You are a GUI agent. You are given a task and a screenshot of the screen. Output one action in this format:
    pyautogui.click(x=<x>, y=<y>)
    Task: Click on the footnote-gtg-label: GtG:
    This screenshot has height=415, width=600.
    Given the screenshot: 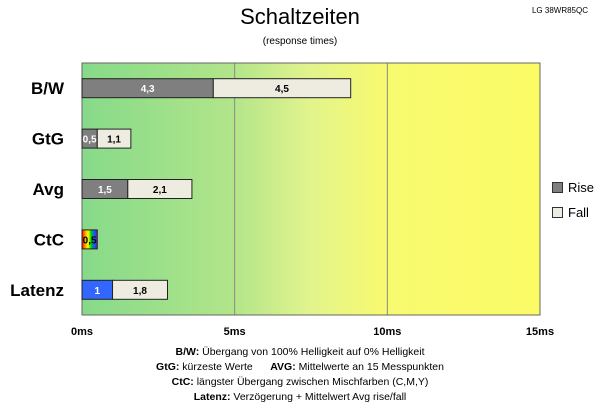 What is the action you would take?
    pyautogui.click(x=168, y=367)
    